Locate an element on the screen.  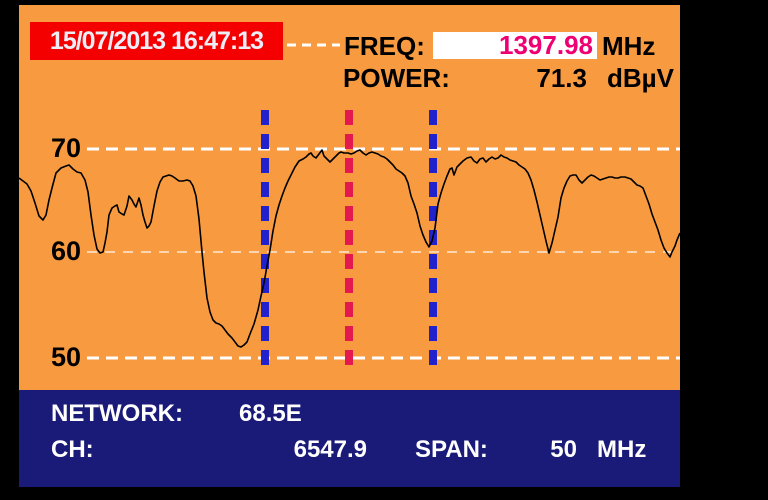
ytick-50: 50 is located at coordinates (66, 357).